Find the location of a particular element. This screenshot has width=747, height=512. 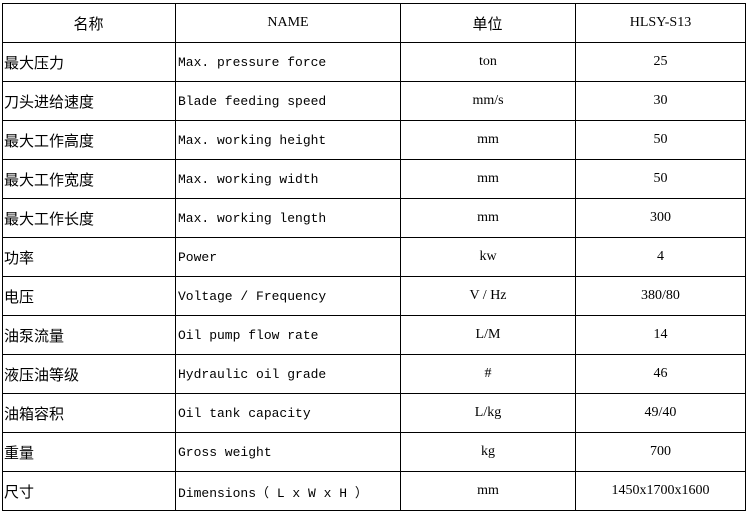

table-row: 最大工作高度 Max. working height mm 50 is located at coordinates (374, 140).